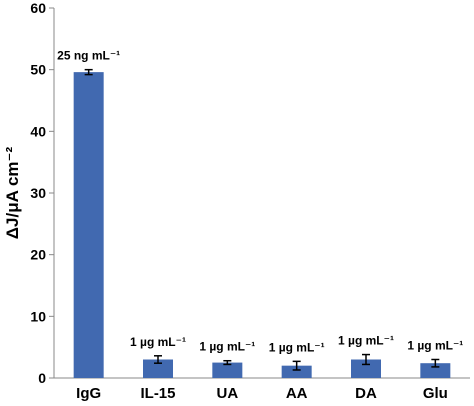 This screenshot has height=406, width=474. I want to click on x-tick-label: Glu, so click(435, 393).